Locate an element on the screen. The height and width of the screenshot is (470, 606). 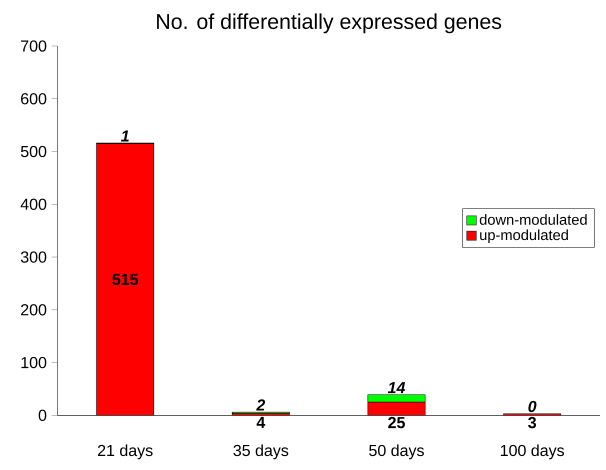
x-tick-label: 21 days is located at coordinates (125, 452).